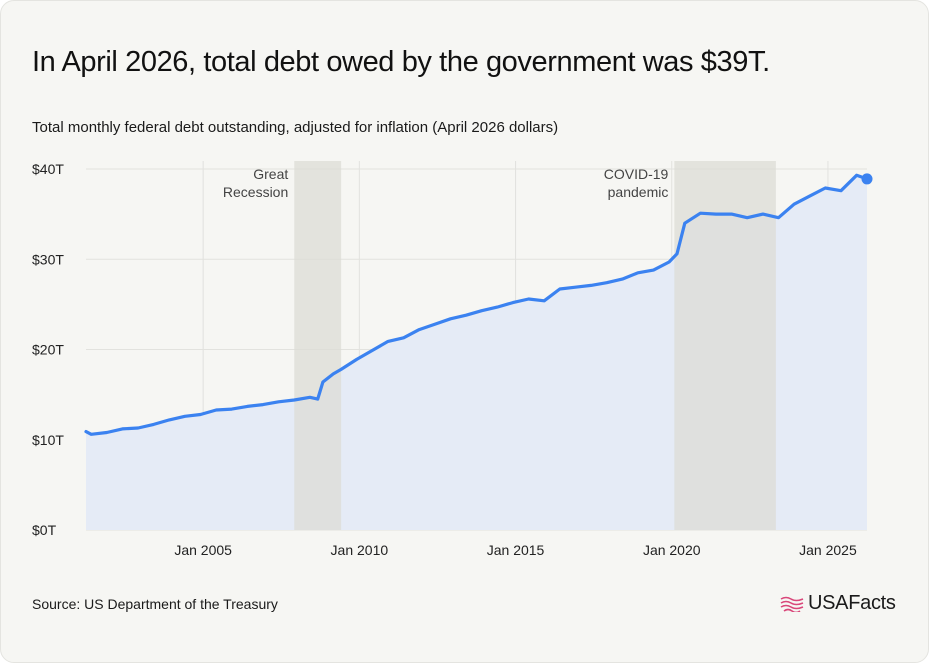 The image size is (929, 663). Describe the element at coordinates (48, 350) in the screenshot. I see `y-tick-label: $20T` at that location.